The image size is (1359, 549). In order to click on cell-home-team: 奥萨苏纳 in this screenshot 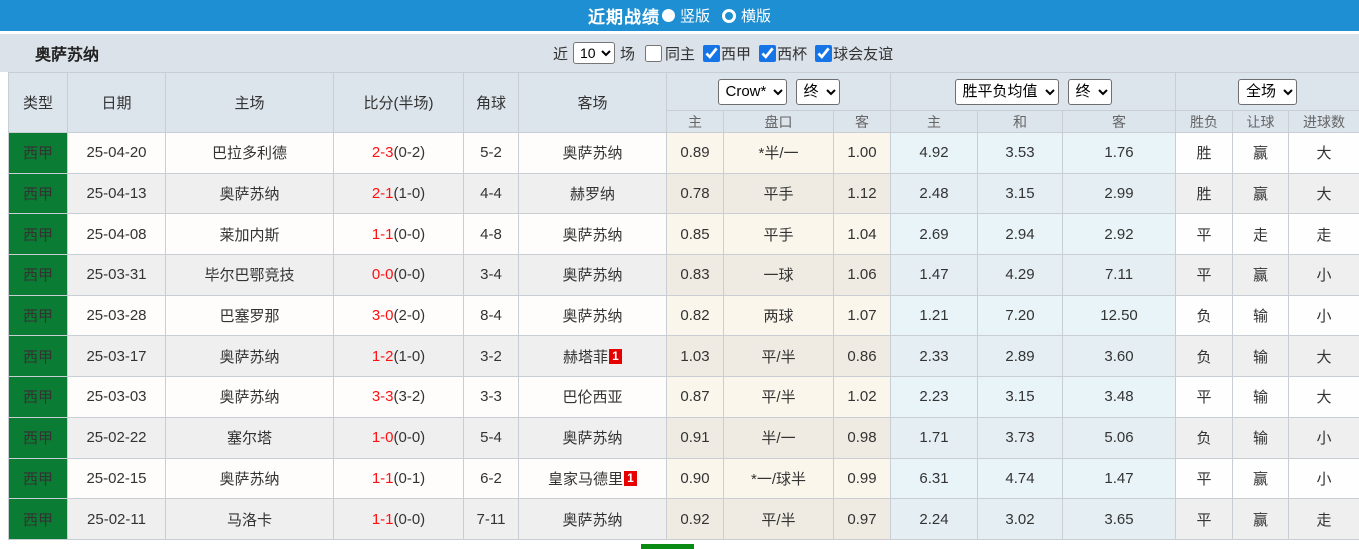, I will do `click(249, 356)`.